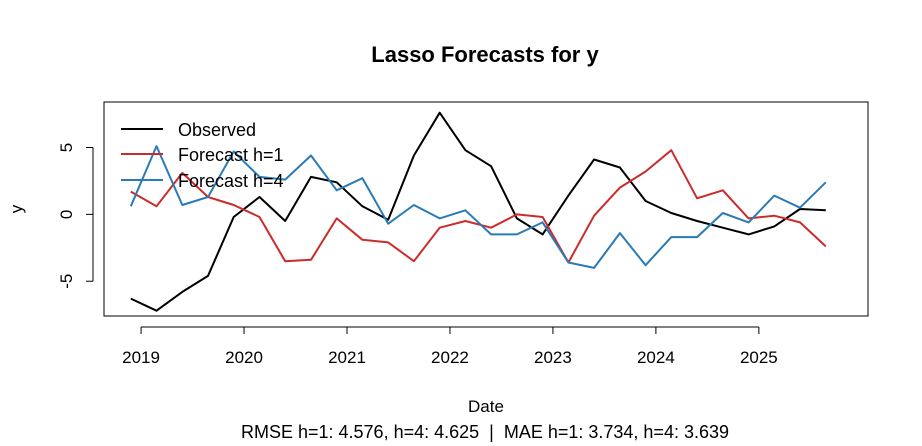 Image resolution: width=922 pixels, height=446 pixels. What do you see at coordinates (759, 357) in the screenshot?
I see `x-tick-label: 2025` at bounding box center [759, 357].